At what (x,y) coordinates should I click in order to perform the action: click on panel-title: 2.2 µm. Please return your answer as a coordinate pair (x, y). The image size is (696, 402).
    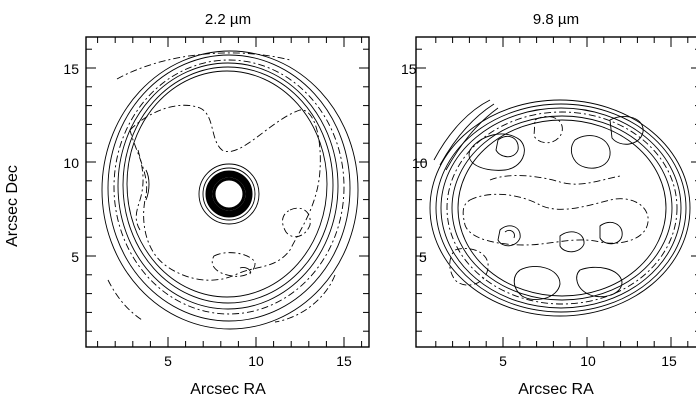
    Looking at the image, I should click on (228, 19).